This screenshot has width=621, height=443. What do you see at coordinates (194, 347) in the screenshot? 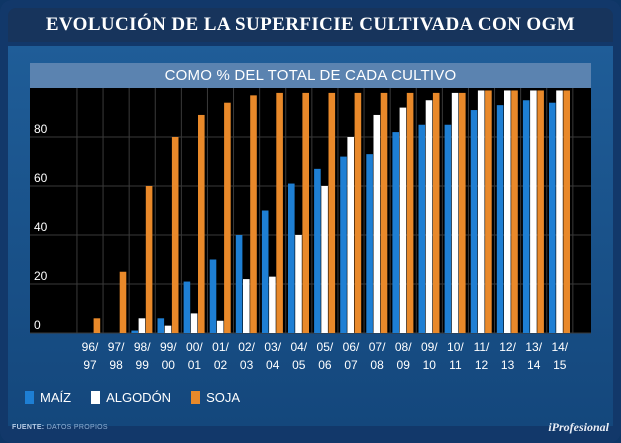
I see `x-tick-label-top: 00/` at bounding box center [194, 347].